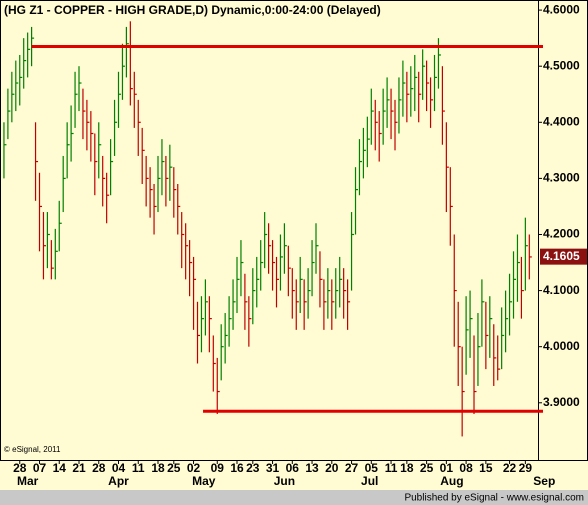 This screenshot has height=505, width=588. Describe the element at coordinates (312, 468) in the screenshot. I see `x-tick-label: 13` at that location.